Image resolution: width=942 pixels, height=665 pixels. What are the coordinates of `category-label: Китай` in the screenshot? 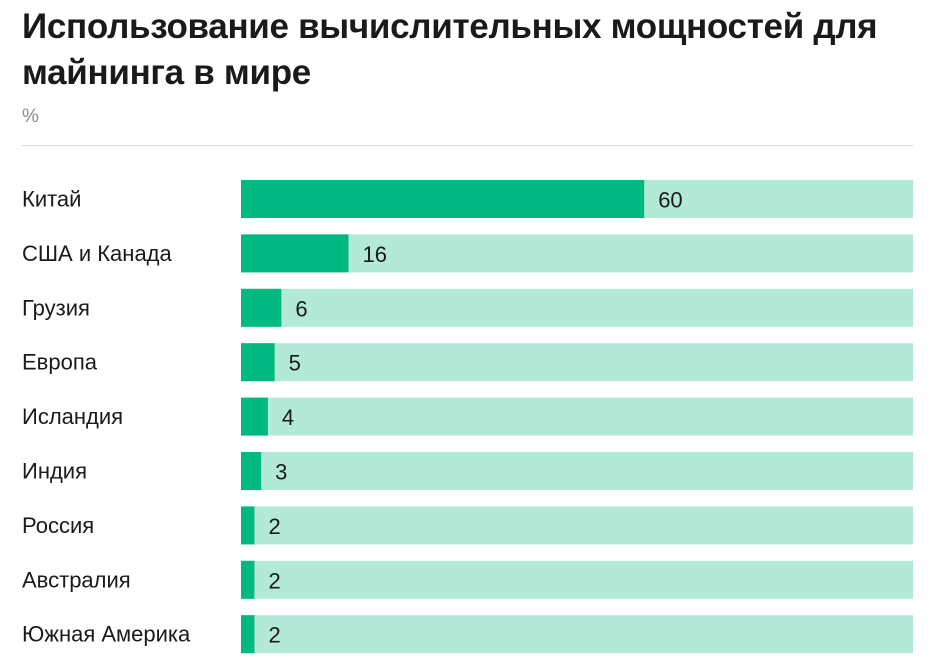 It's located at (51, 199).